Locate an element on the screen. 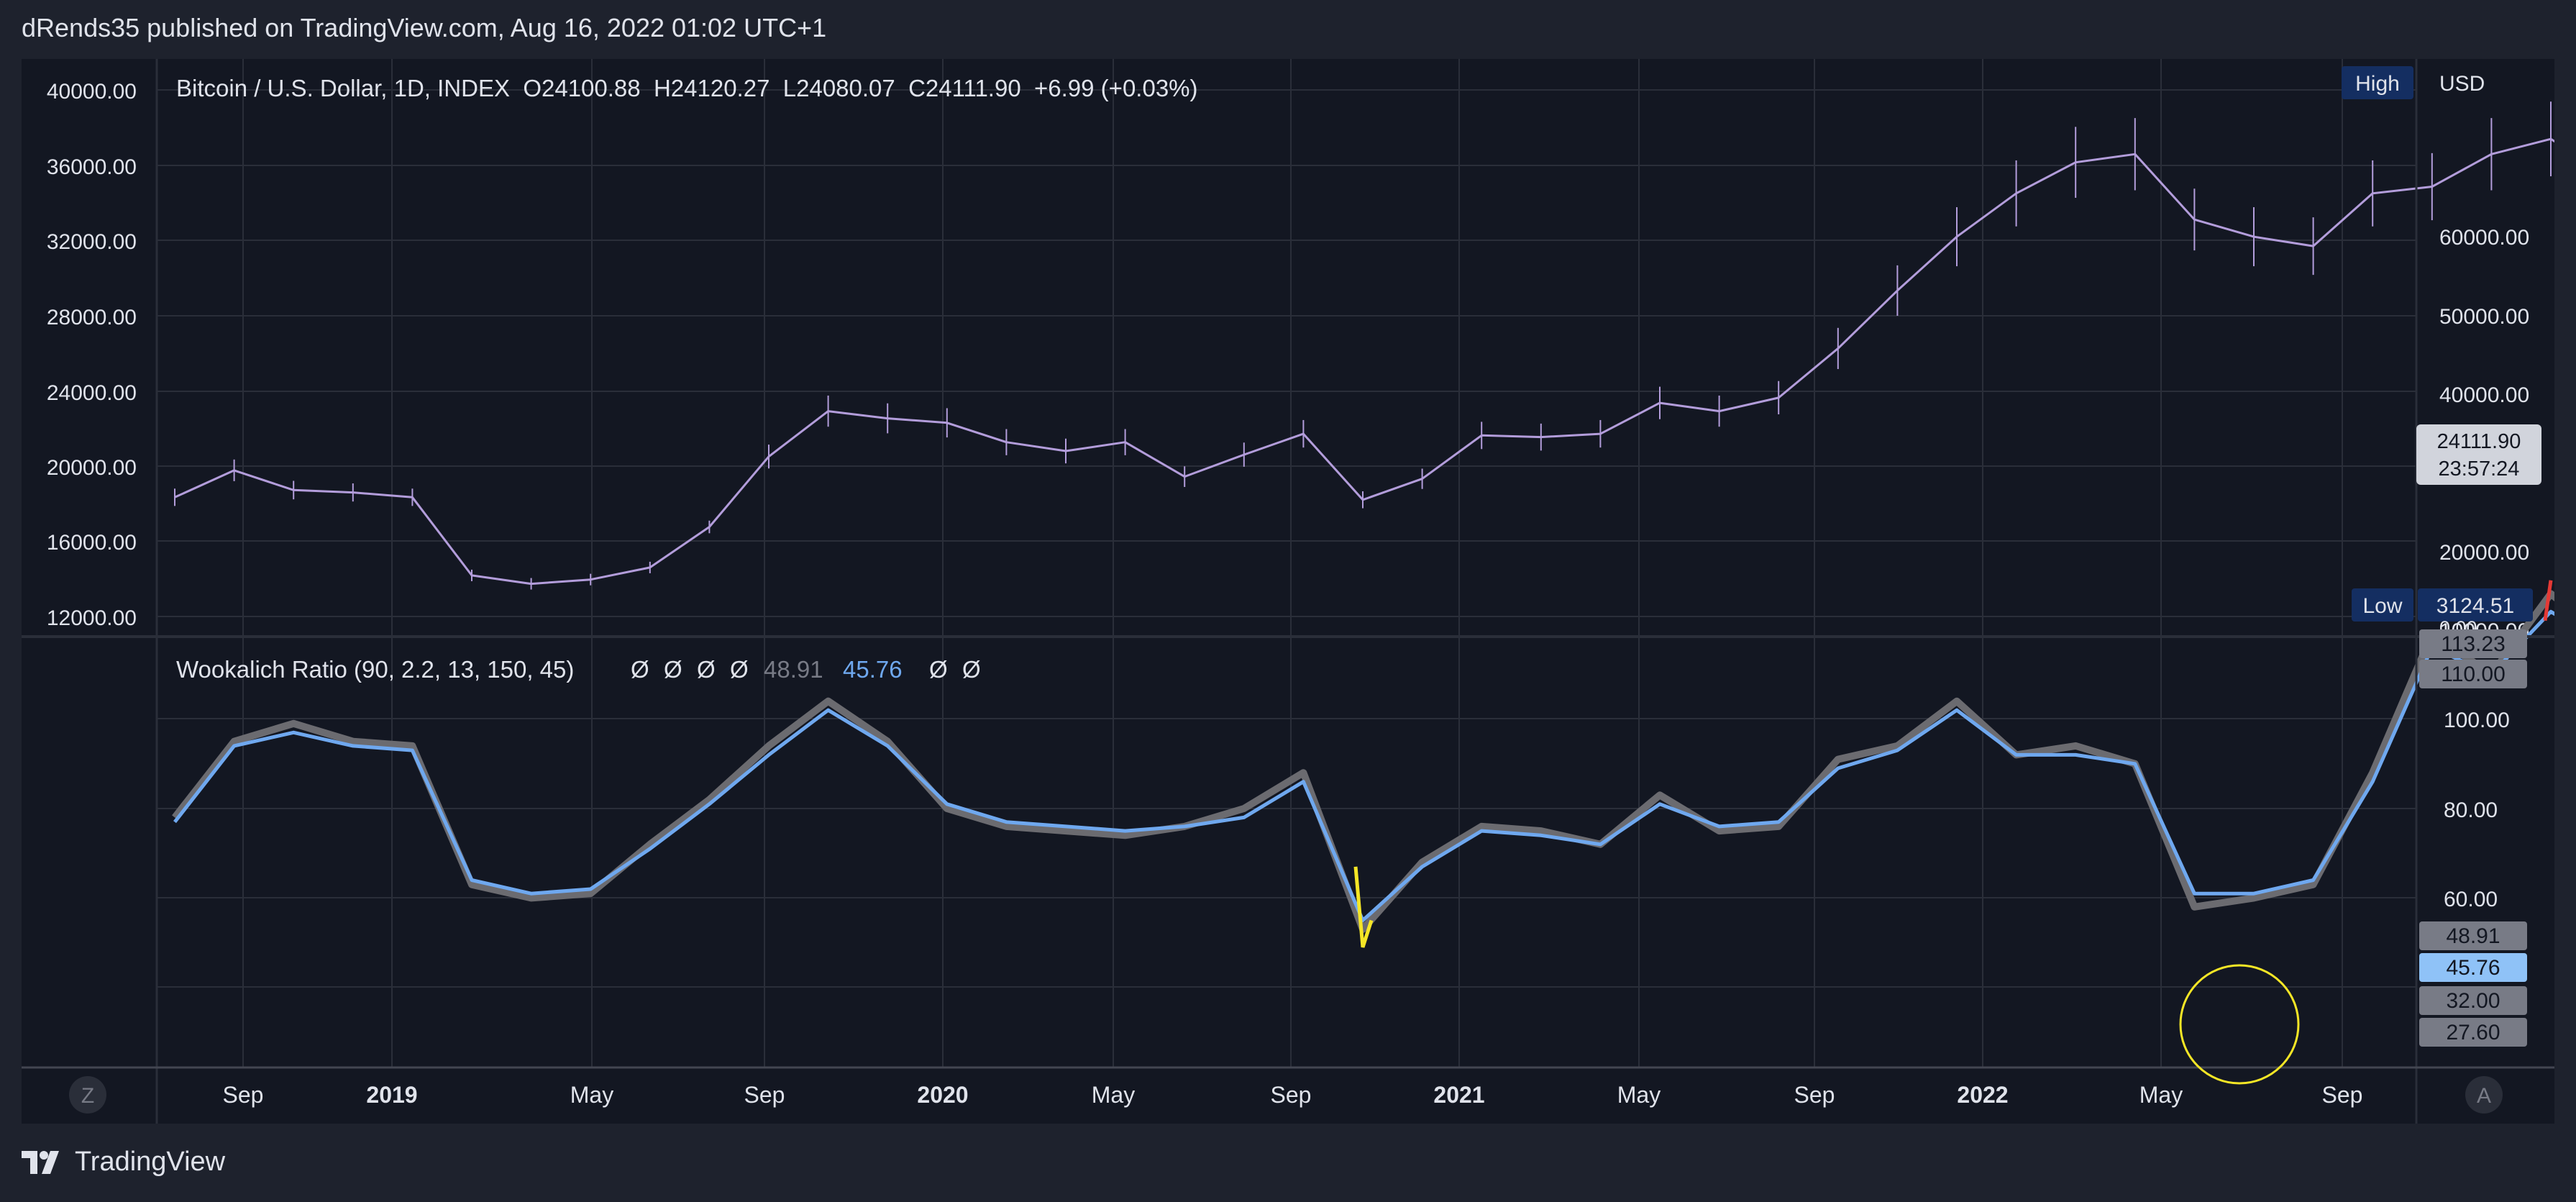  high-label: High is located at coordinates (2377, 84).